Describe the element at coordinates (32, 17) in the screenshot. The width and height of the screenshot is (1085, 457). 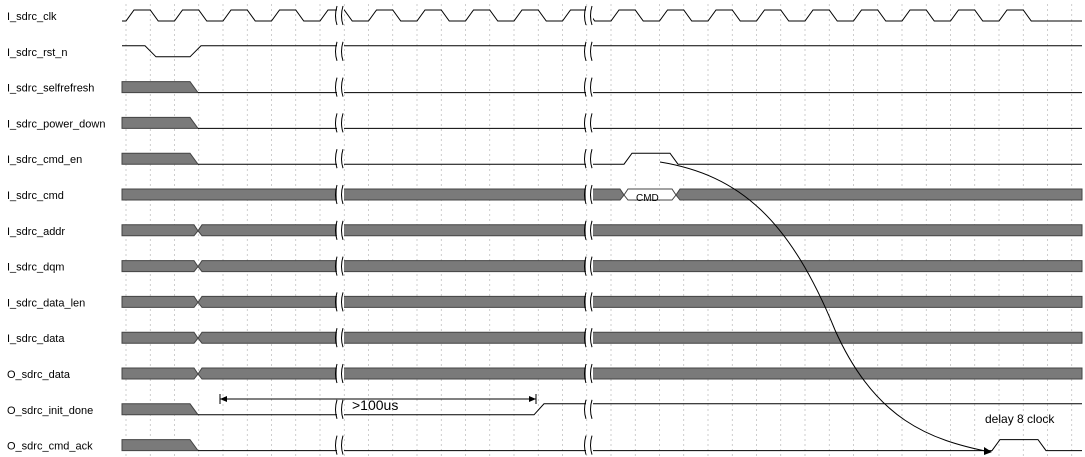
I see `signal-label: I_sdrc_clk` at that location.